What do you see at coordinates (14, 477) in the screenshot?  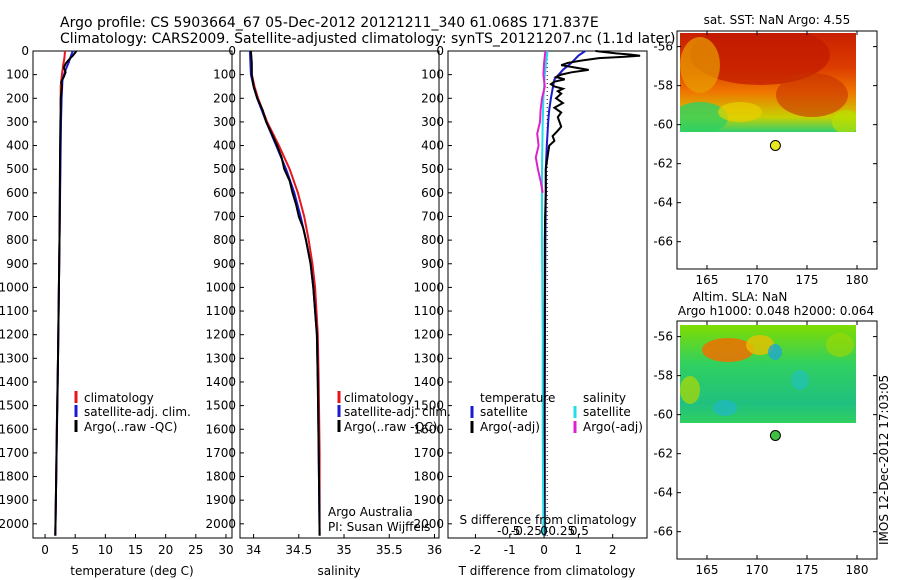 I see `depth-tick-label: 1800` at bounding box center [14, 477].